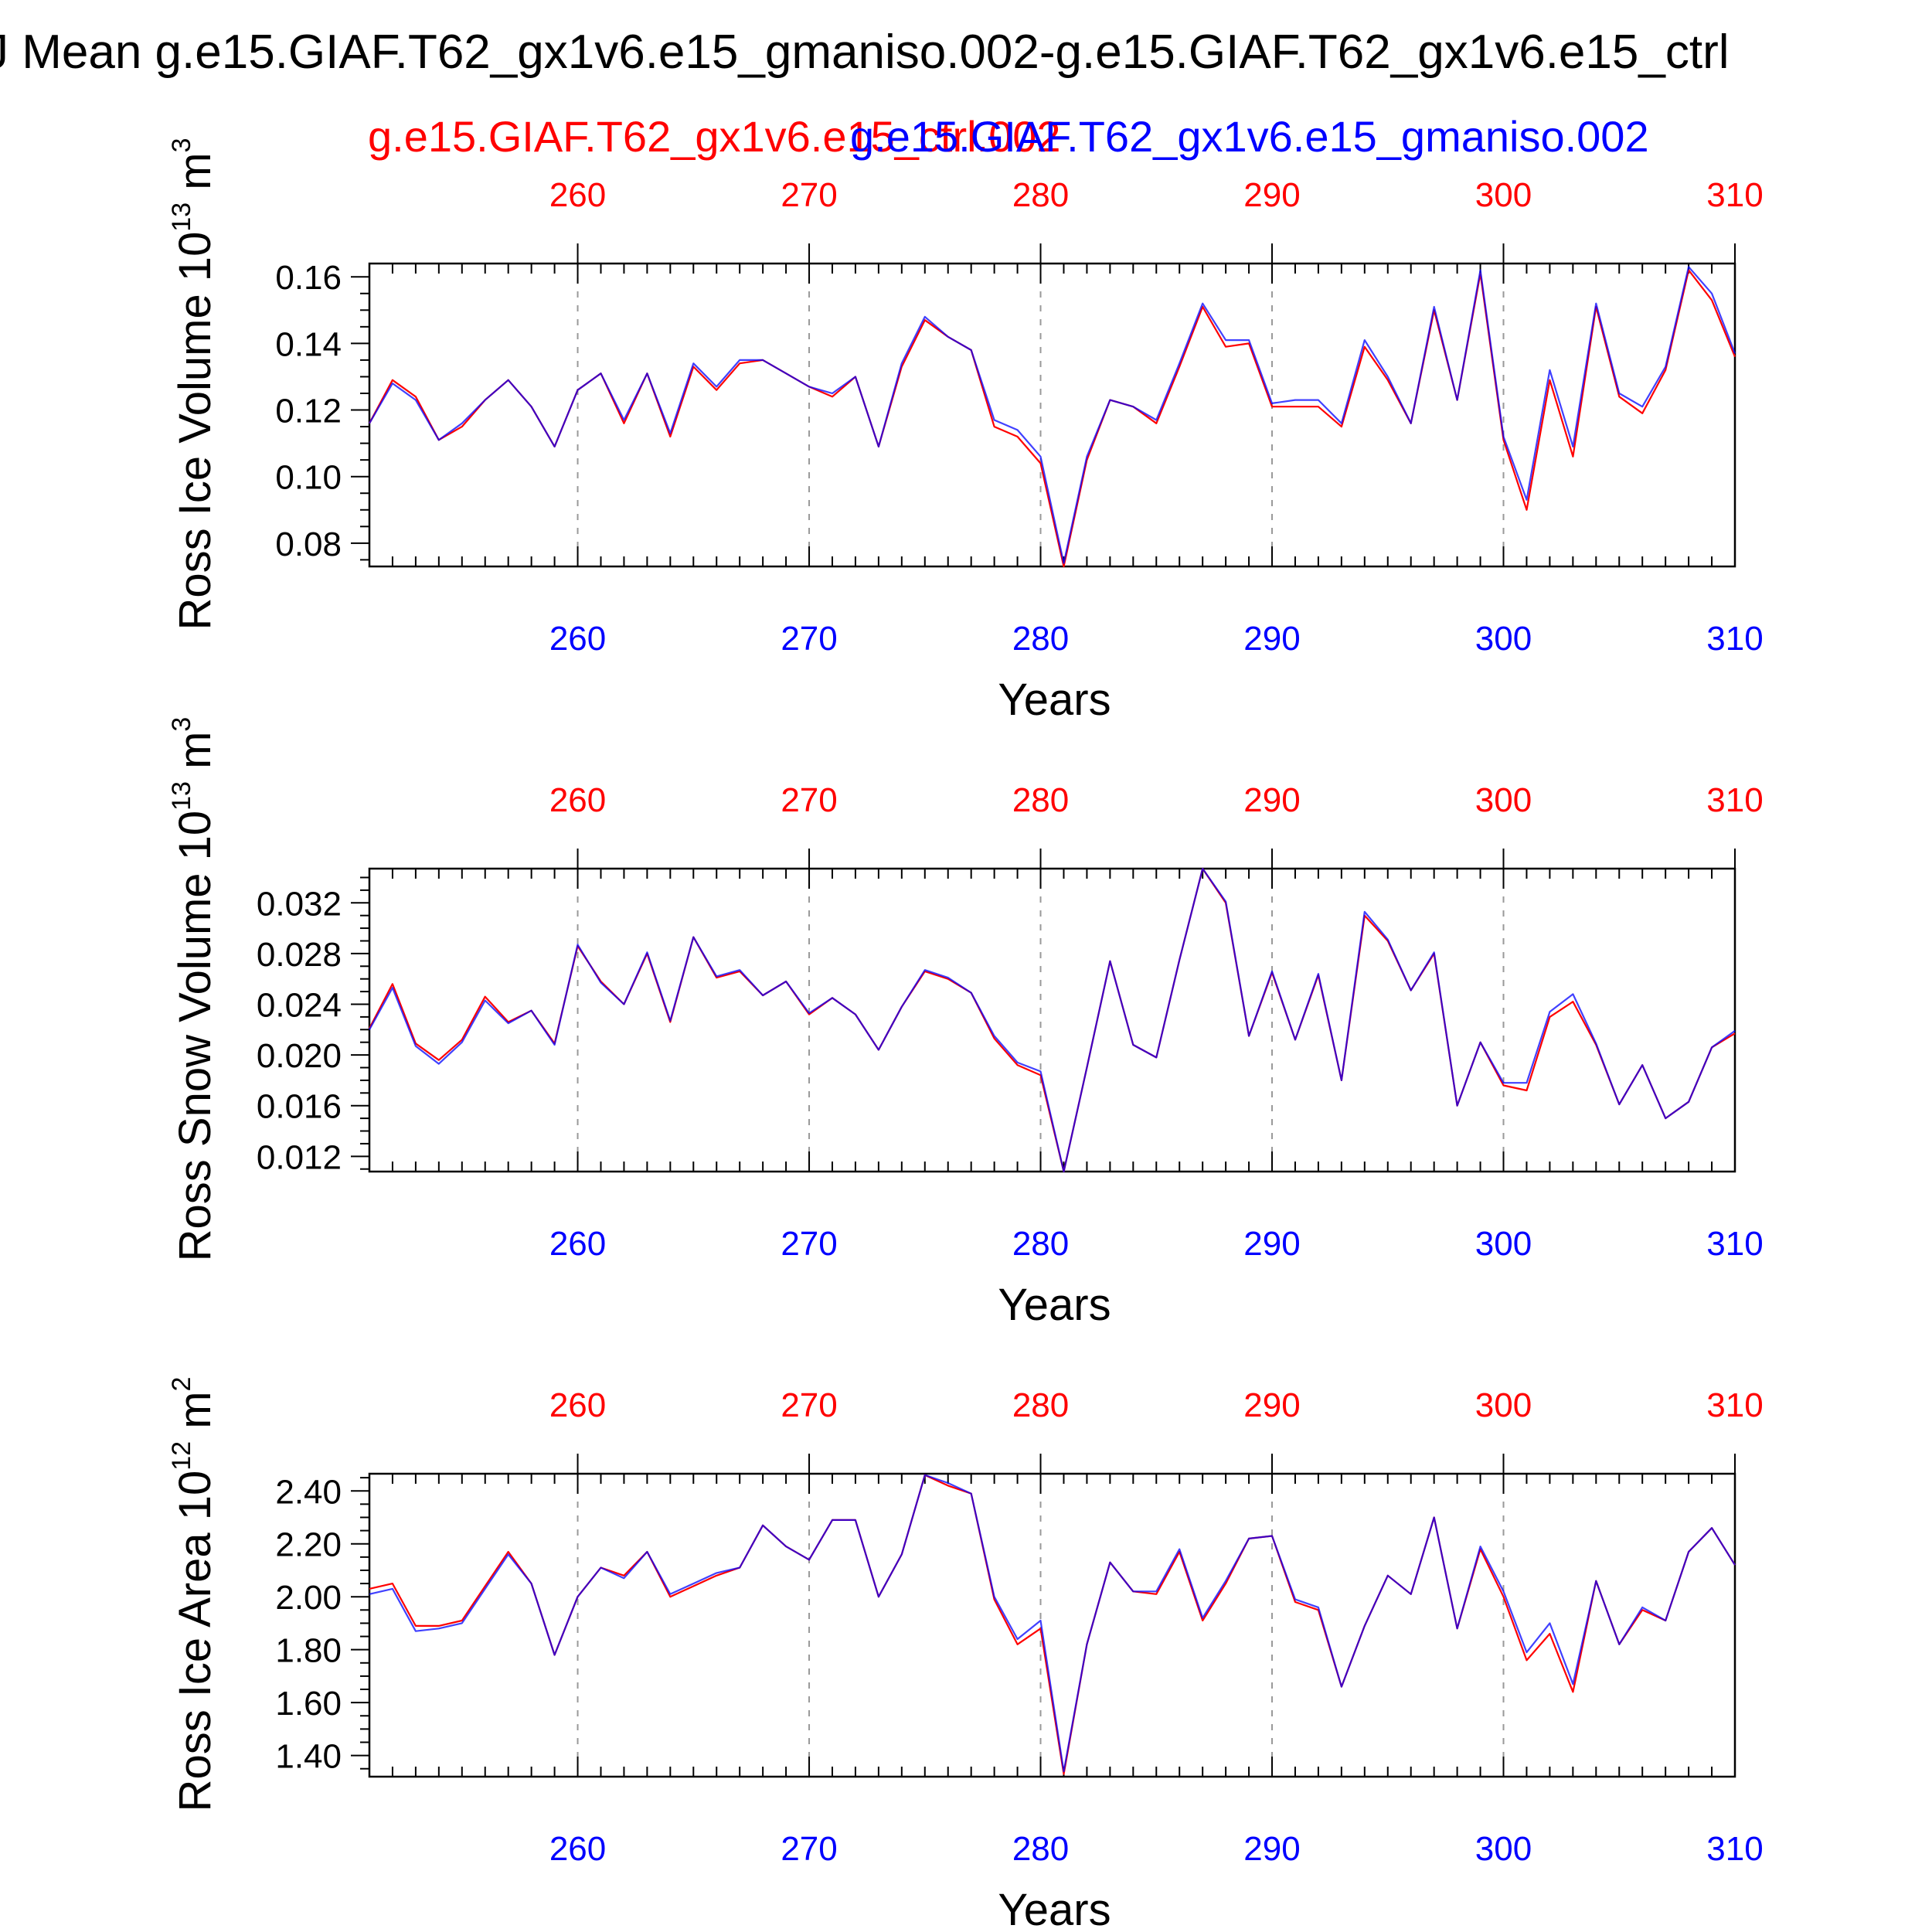 The width and height of the screenshot is (1932, 1932). Describe the element at coordinates (308, 1492) in the screenshot. I see `y-tick-label: 2.40` at that location.